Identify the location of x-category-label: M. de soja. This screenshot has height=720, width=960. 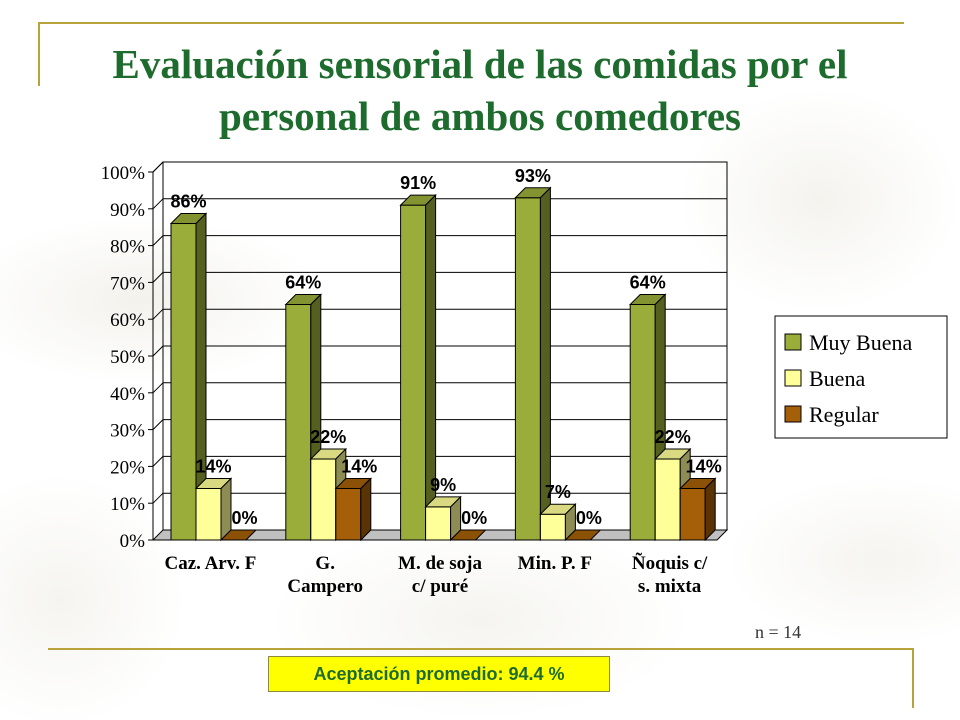
(440, 563).